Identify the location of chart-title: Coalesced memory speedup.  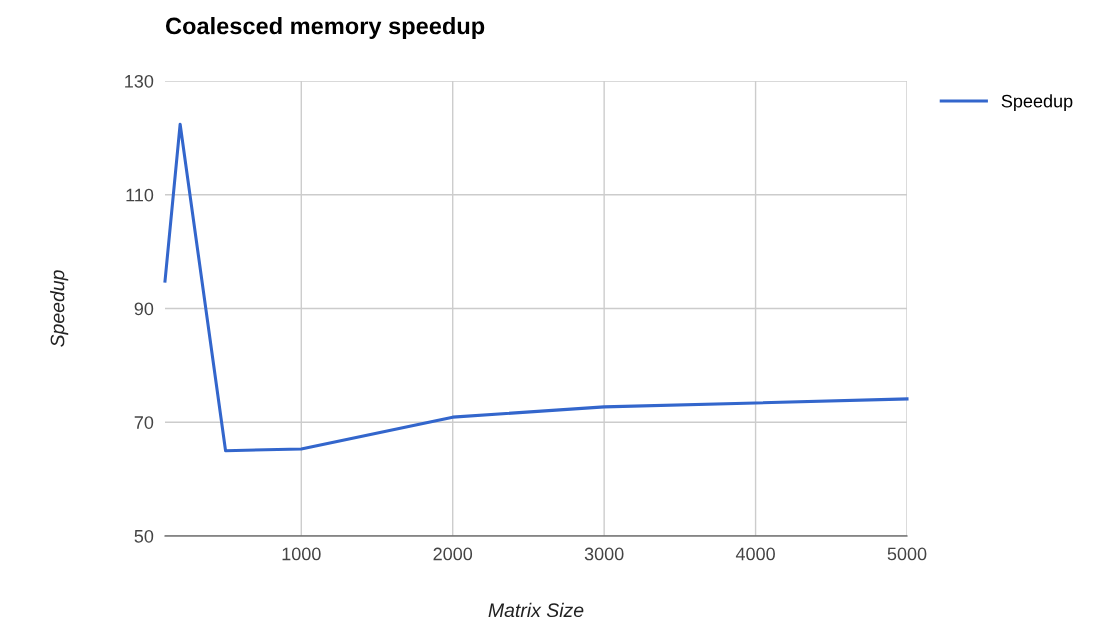
(325, 28).